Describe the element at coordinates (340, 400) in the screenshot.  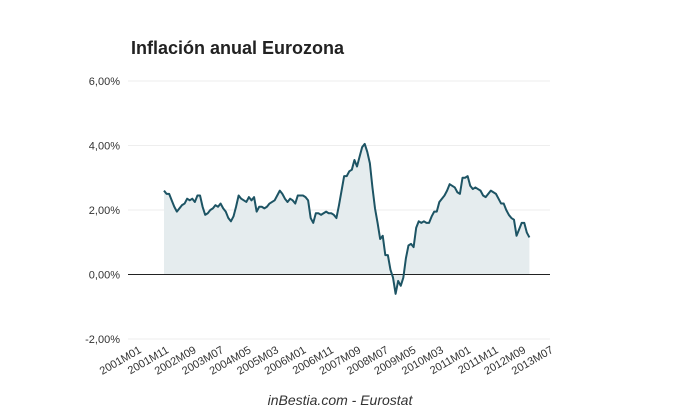
I see `chart-source: inBestia.com - Eurostat` at that location.